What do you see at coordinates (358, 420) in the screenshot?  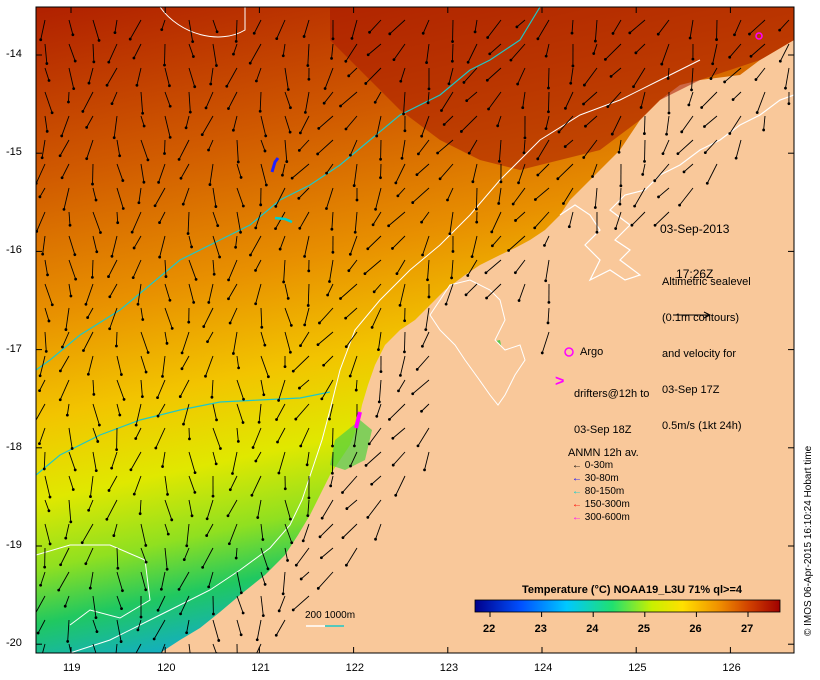 I see `drifter-track-magenta` at bounding box center [358, 420].